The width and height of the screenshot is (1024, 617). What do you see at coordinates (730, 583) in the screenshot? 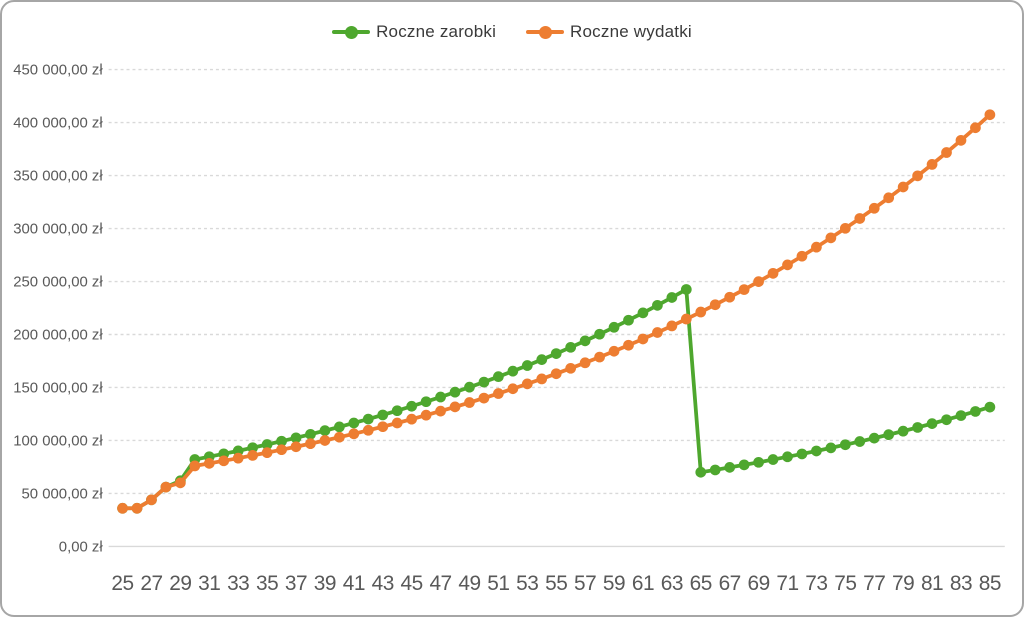
I see `svg-text: 67` at bounding box center [730, 583].